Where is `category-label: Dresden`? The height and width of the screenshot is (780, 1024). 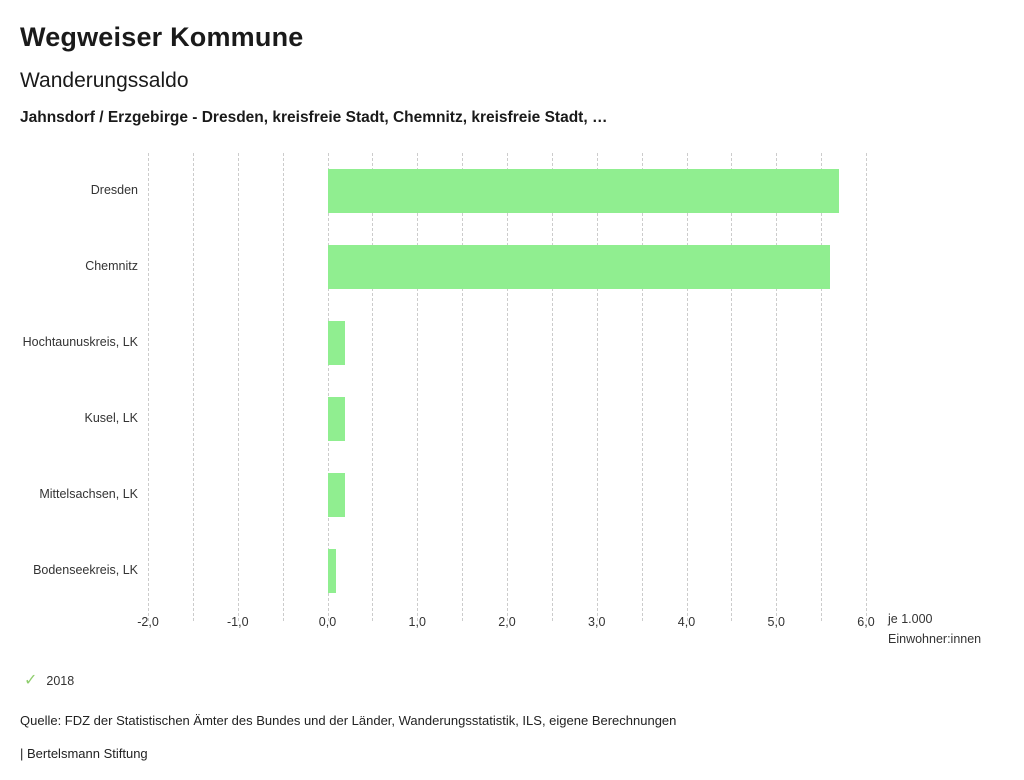 category-label: Dresden is located at coordinates (114, 190).